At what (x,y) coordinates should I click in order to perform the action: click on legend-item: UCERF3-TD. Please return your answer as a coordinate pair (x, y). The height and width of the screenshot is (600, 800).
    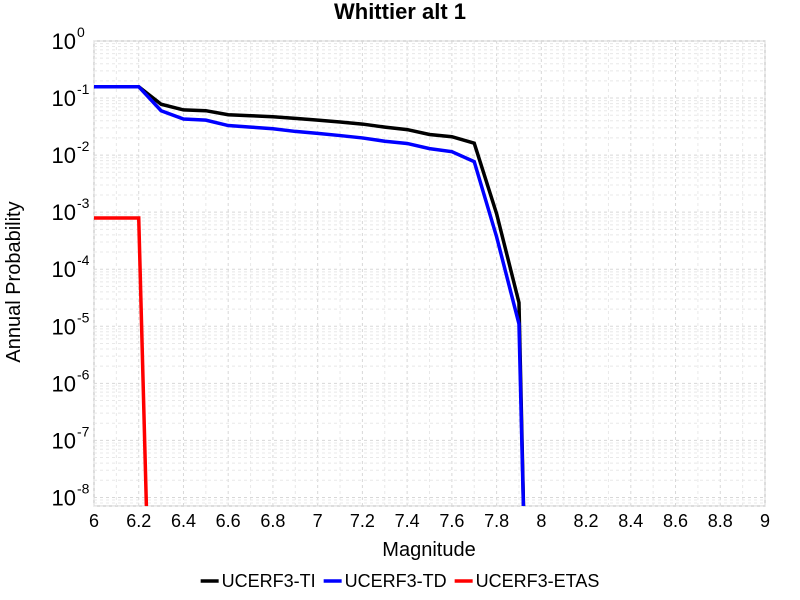
    Looking at the image, I should click on (385, 581).